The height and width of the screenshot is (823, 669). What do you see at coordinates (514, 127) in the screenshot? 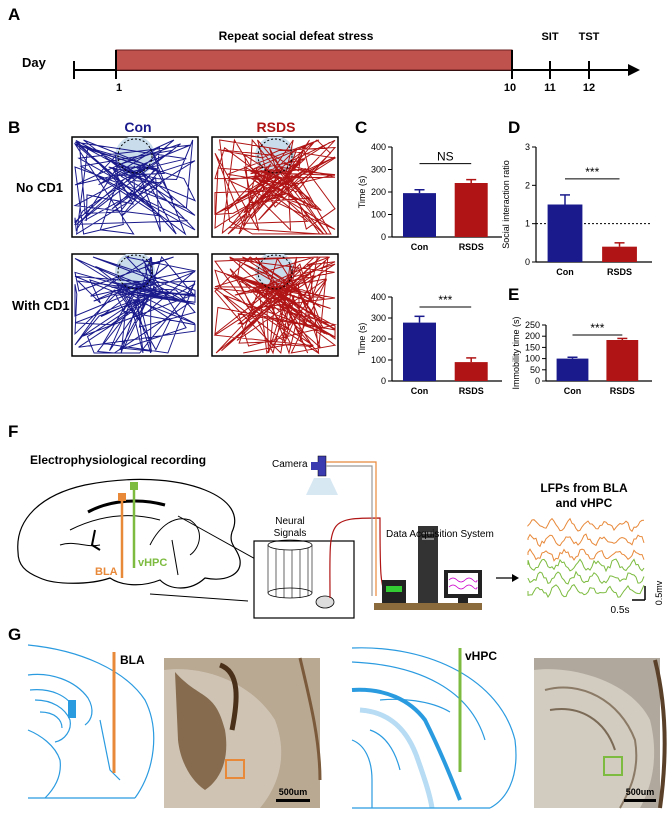
I see `panel-letter-d: D` at bounding box center [514, 127].